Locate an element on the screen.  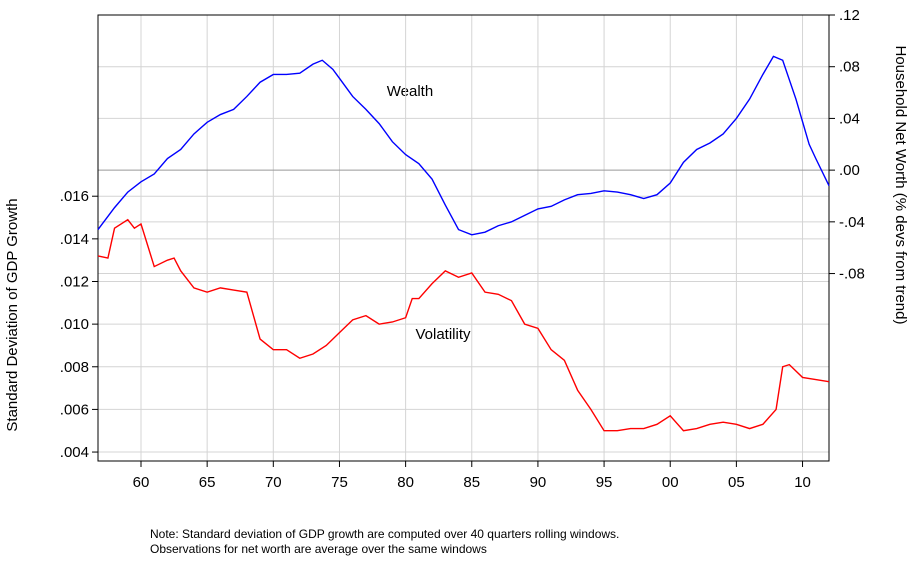
x-tick-label: 65 is located at coordinates (207, 482).